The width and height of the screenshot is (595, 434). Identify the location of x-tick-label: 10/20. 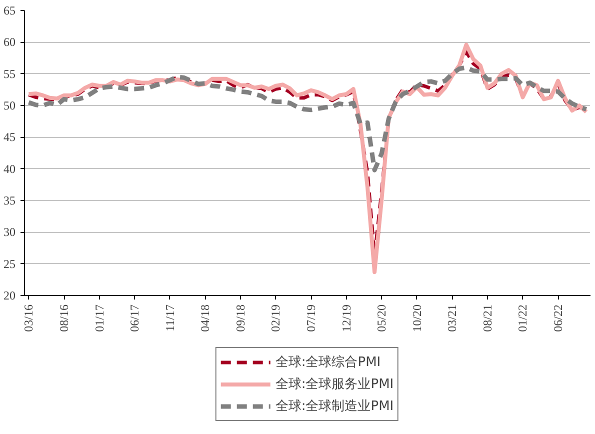
(417, 318).